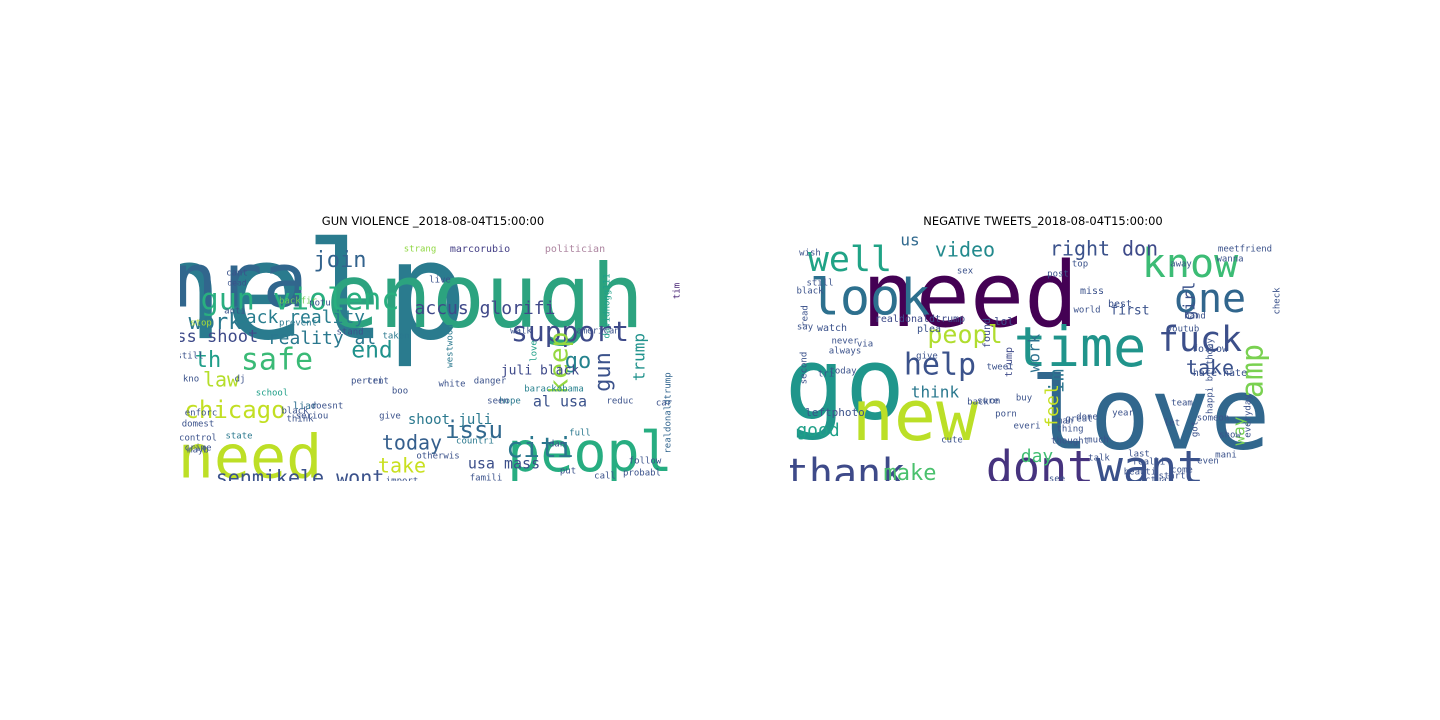 The height and width of the screenshot is (720, 1440). Describe the element at coordinates (540, 371) in the screenshot. I see `left-cloud-word-juli-black: juli black` at that location.